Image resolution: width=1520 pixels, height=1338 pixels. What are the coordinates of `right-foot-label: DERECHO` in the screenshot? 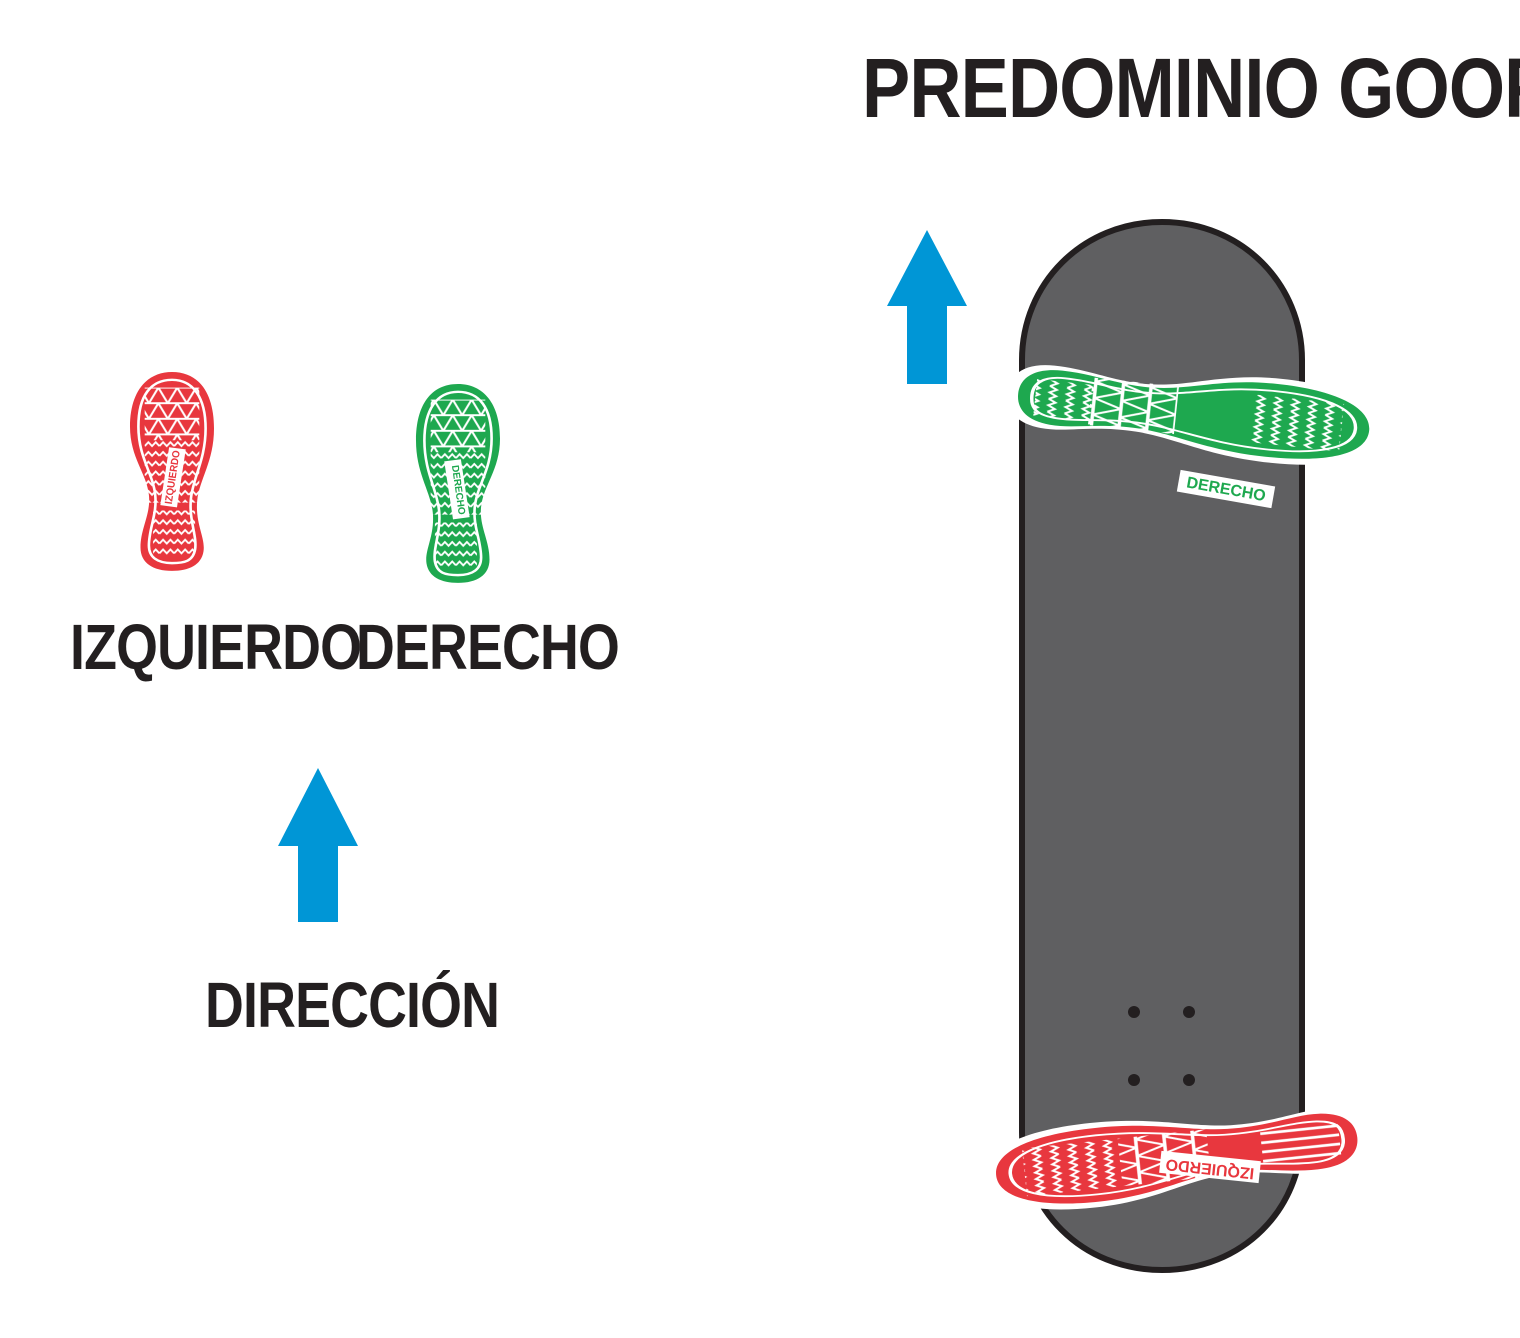 It's located at (488, 647).